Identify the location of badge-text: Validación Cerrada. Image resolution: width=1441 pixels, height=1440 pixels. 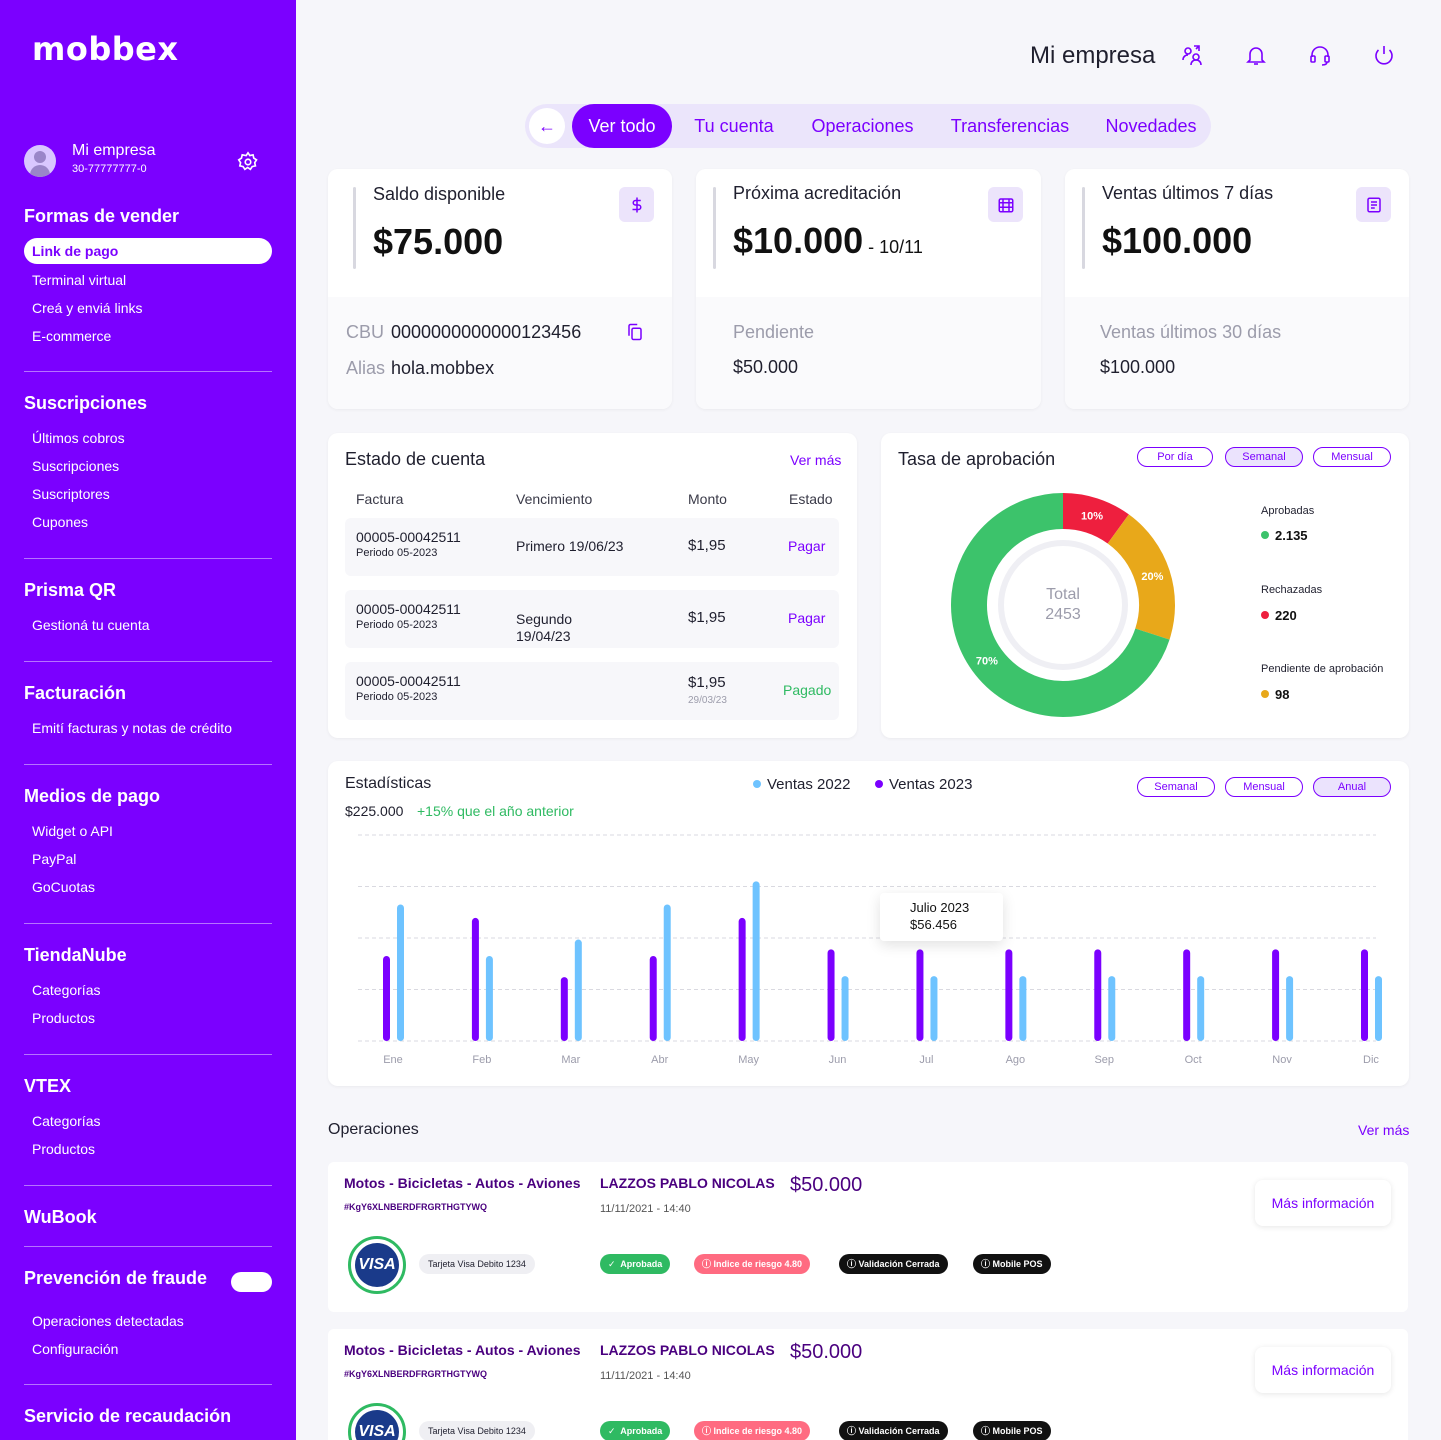
(899, 1264).